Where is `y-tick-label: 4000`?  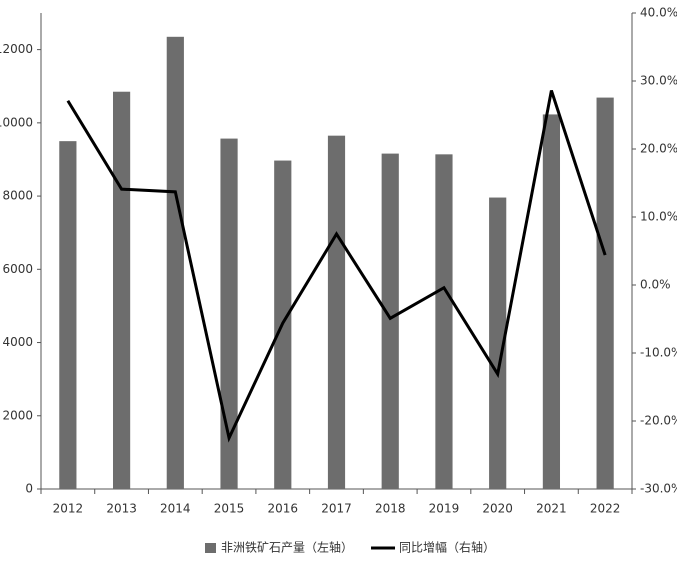
y-tick-label: 4000 is located at coordinates (17, 342).